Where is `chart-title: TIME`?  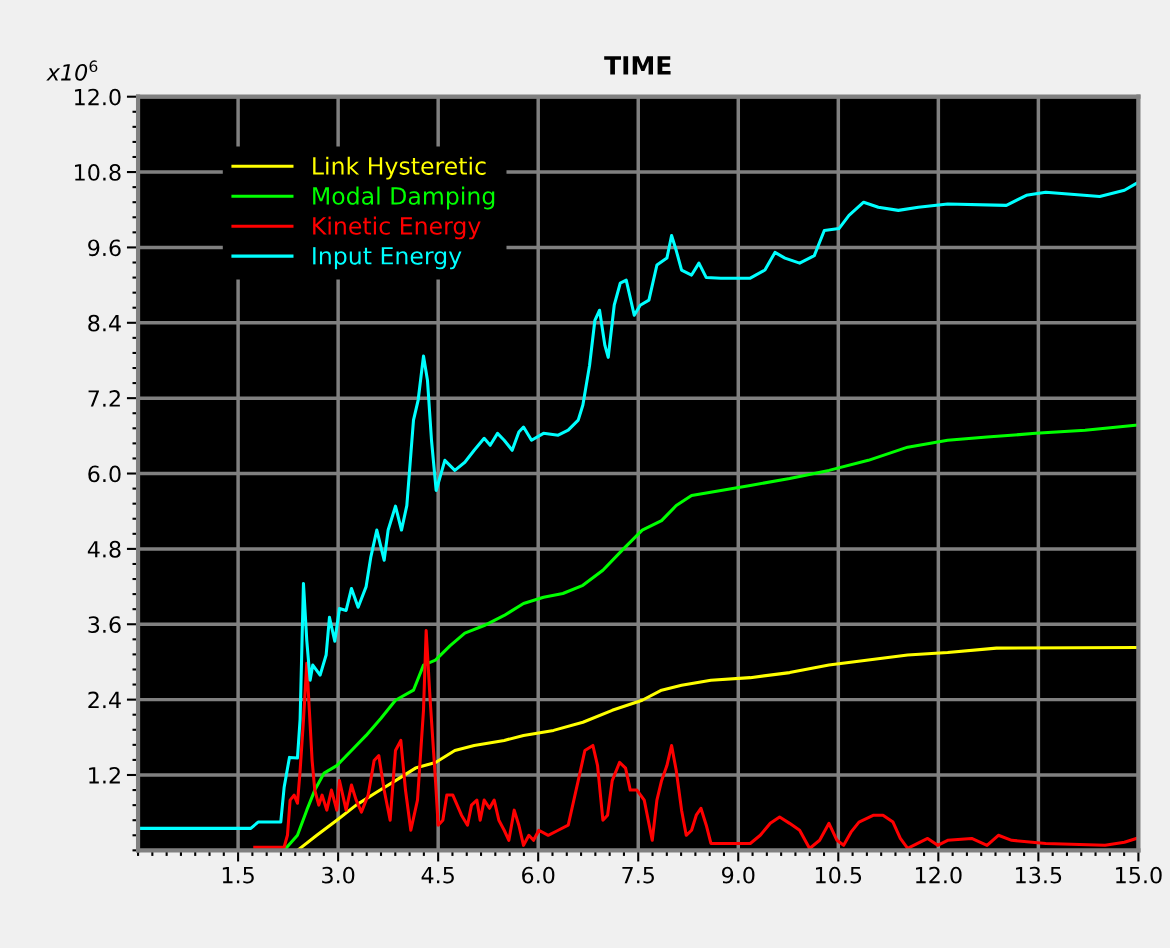 chart-title: TIME is located at coordinates (637, 65).